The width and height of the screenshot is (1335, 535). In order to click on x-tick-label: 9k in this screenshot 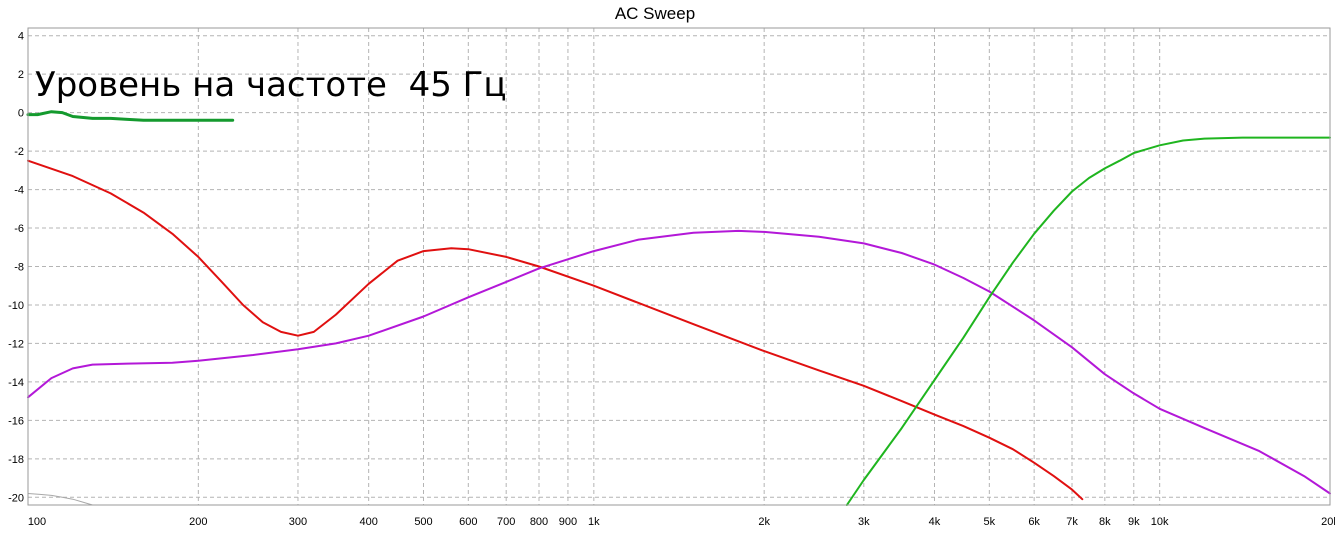, I will do `click(1134, 522)`.